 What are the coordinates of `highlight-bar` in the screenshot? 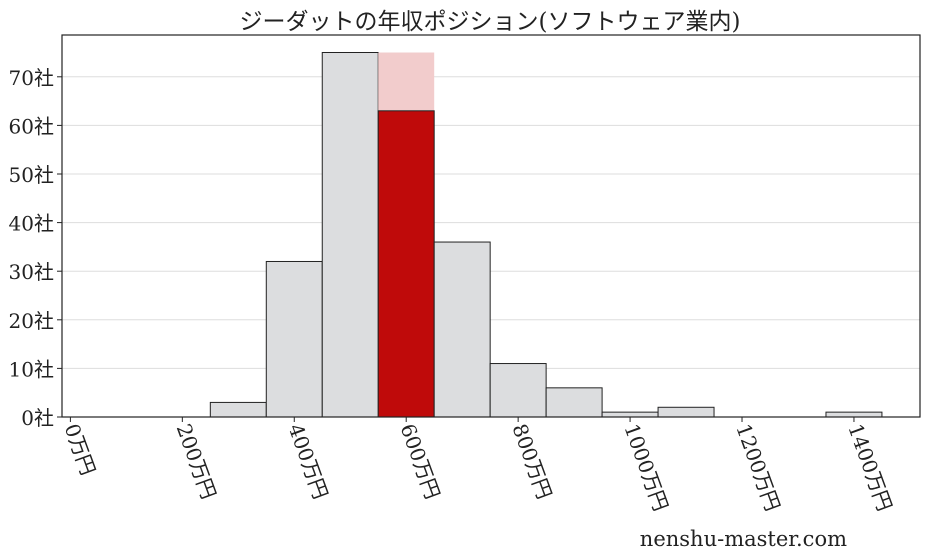 It's located at (406, 264).